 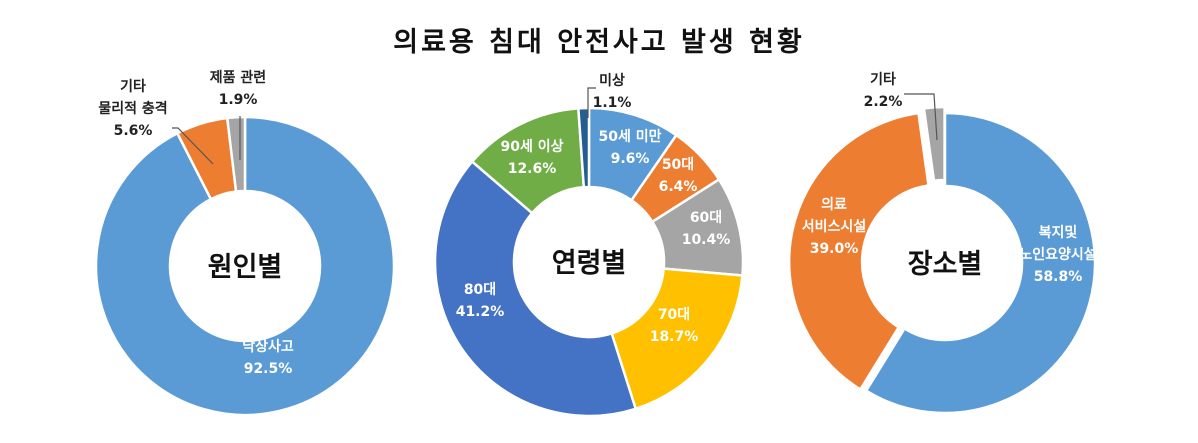 What do you see at coordinates (132, 108) in the screenshot?
I see `slice-name-label: 물리적 충격` at bounding box center [132, 108].